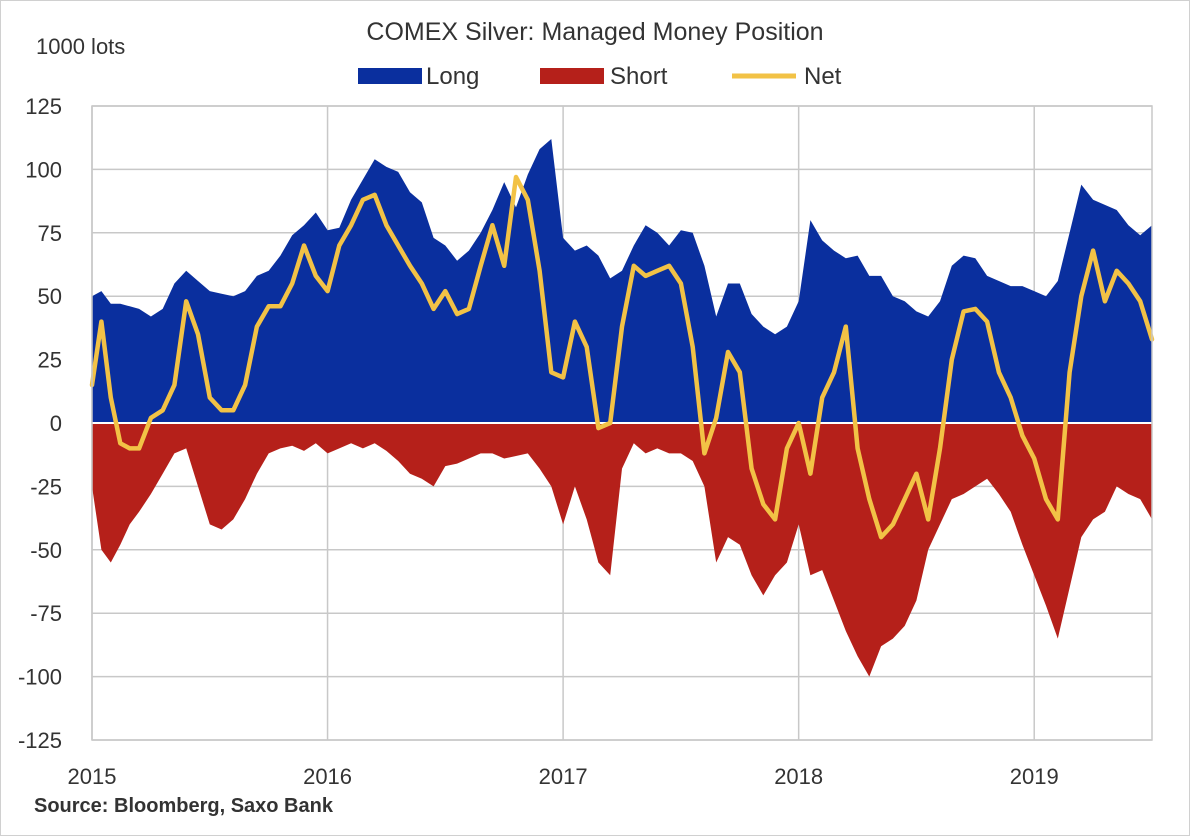 The height and width of the screenshot is (836, 1190). What do you see at coordinates (40, 677) in the screenshot?
I see `y-tick-label: -100` at bounding box center [40, 677].